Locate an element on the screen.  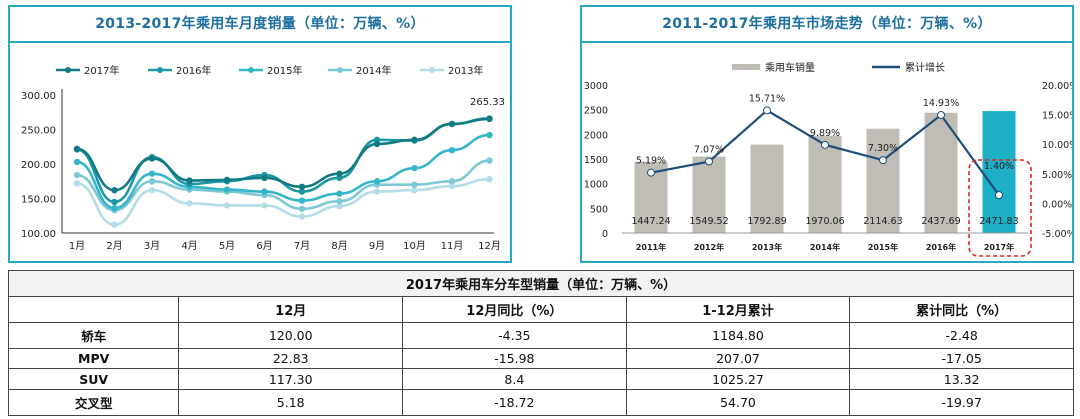
x-tick-label: 8月 is located at coordinates (339, 246).